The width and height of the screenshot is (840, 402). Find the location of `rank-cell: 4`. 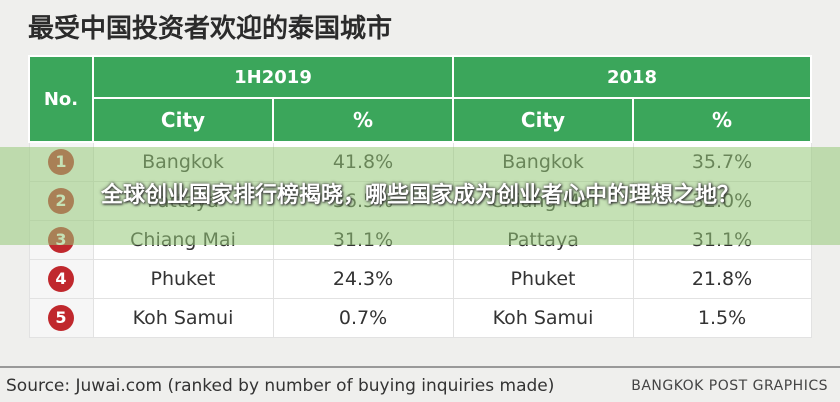

rank-cell: 4 is located at coordinates (61, 279).